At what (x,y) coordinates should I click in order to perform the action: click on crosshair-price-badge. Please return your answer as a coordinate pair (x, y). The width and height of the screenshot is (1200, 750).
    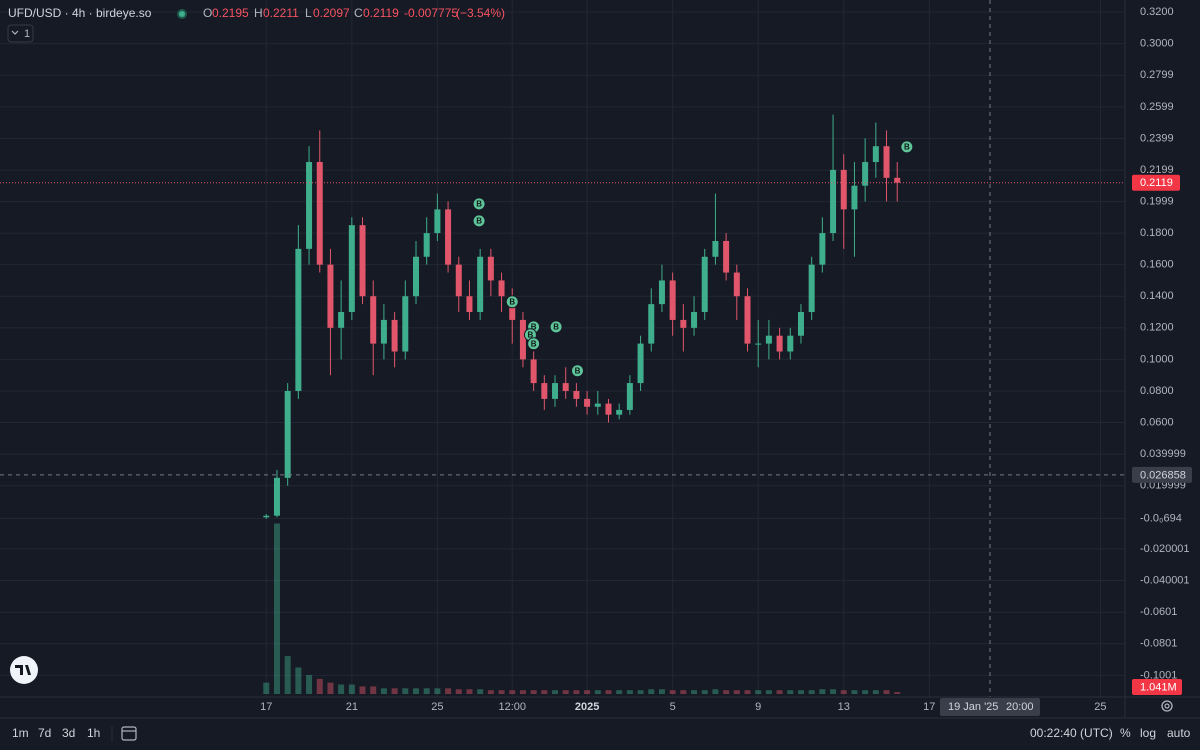
    Looking at the image, I should click on (1162, 474).